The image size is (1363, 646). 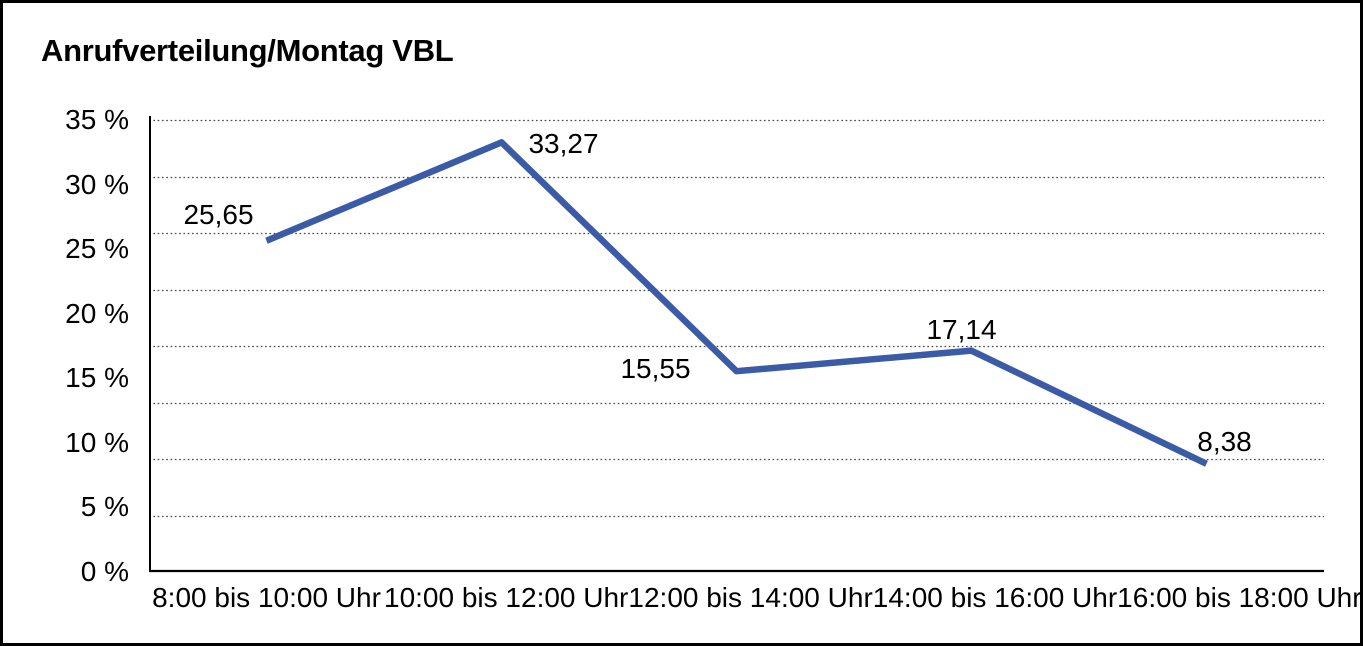 What do you see at coordinates (247, 50) in the screenshot?
I see `chart-title: Anrufverteilung/Montag VBL` at bounding box center [247, 50].